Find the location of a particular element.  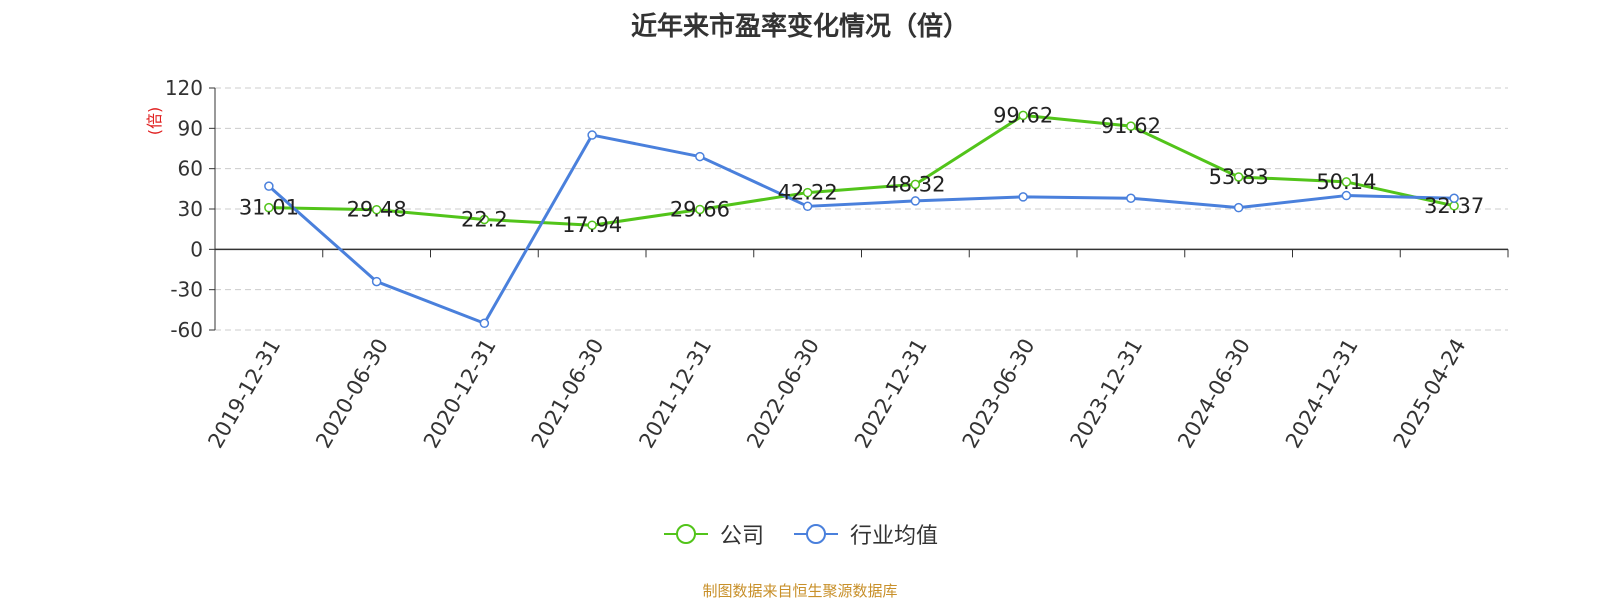

y-tick-label: 0 is located at coordinates (196, 249).